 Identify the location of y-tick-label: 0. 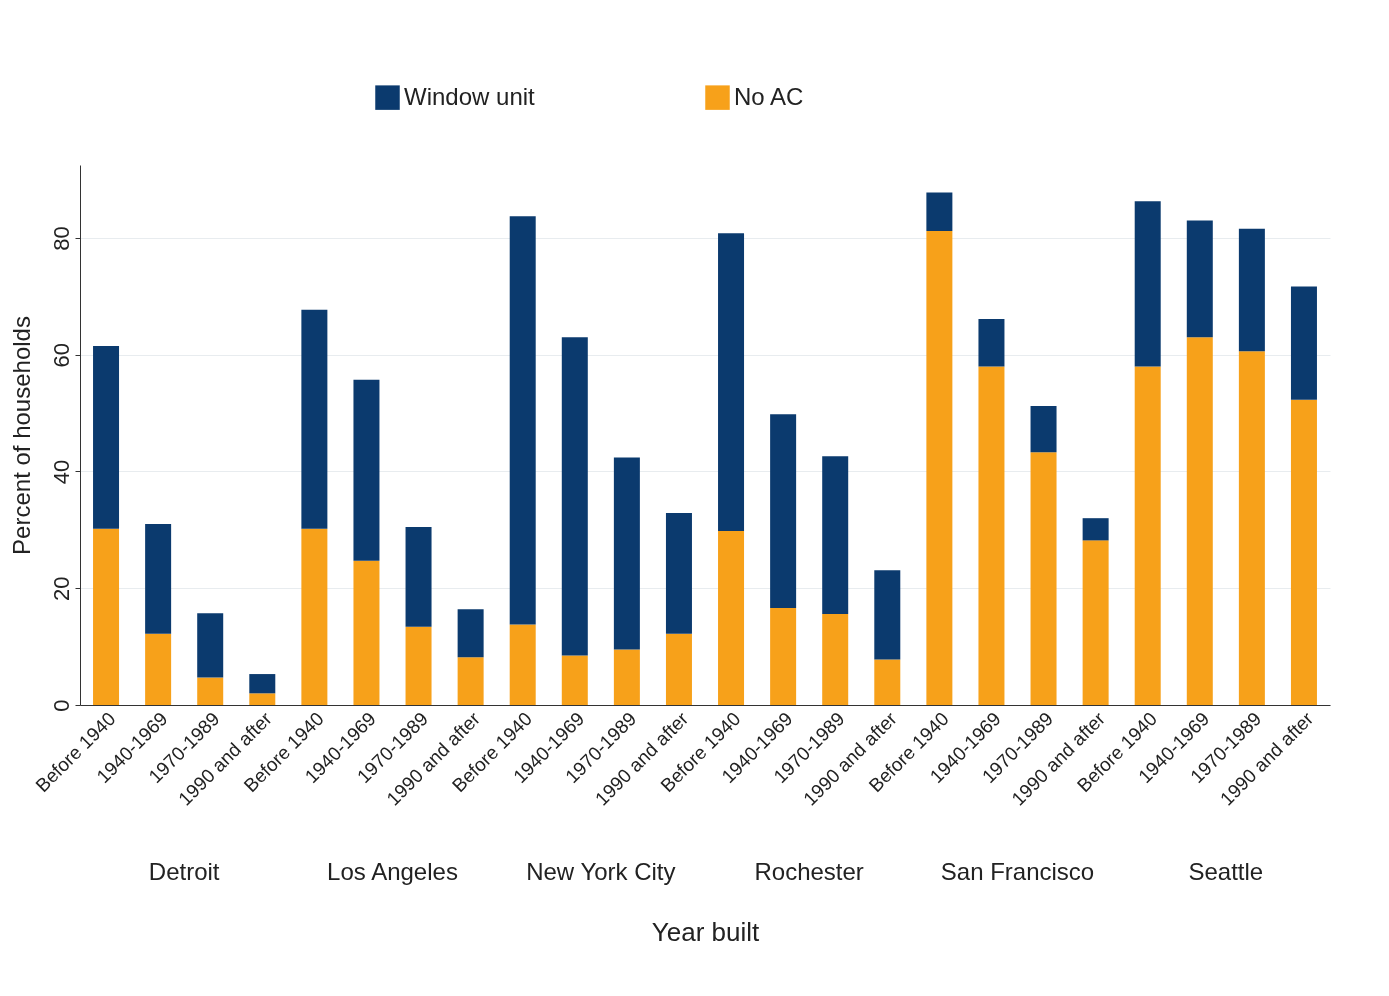
(61, 705).